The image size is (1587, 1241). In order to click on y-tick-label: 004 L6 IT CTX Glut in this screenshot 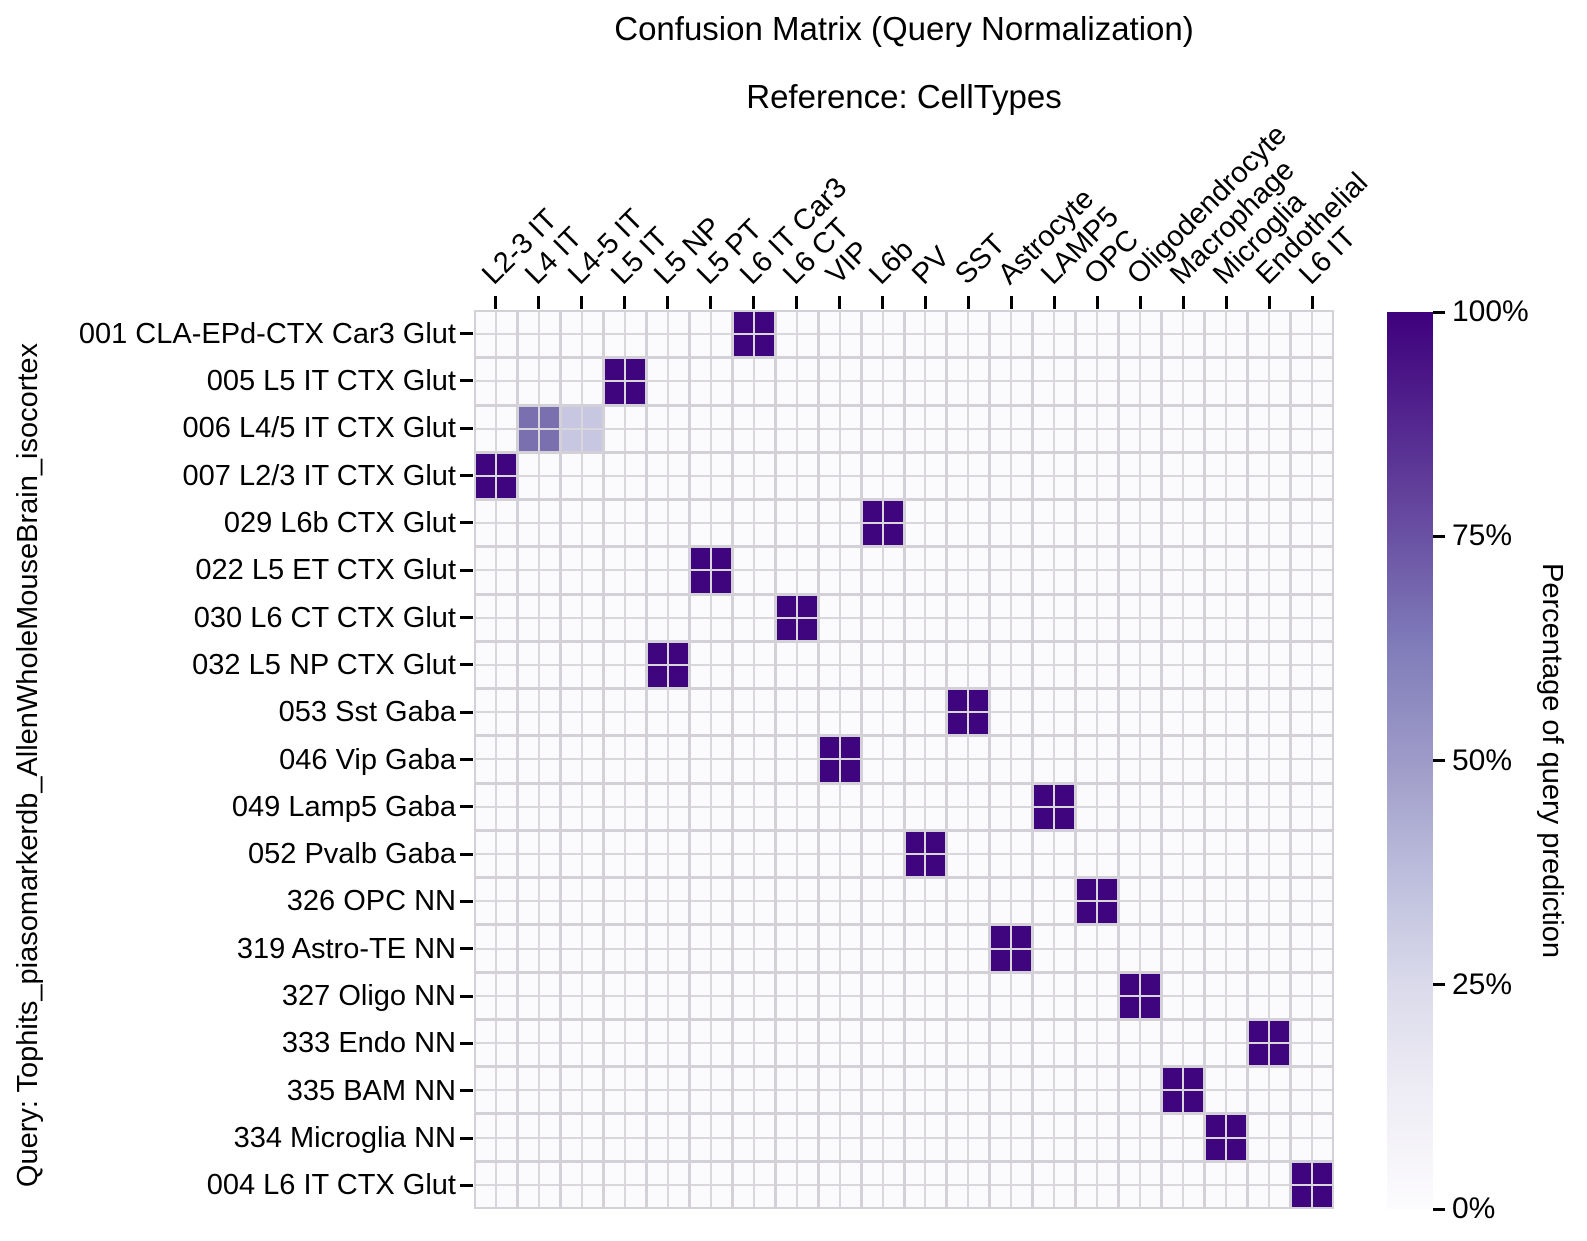, I will do `click(331, 1185)`.